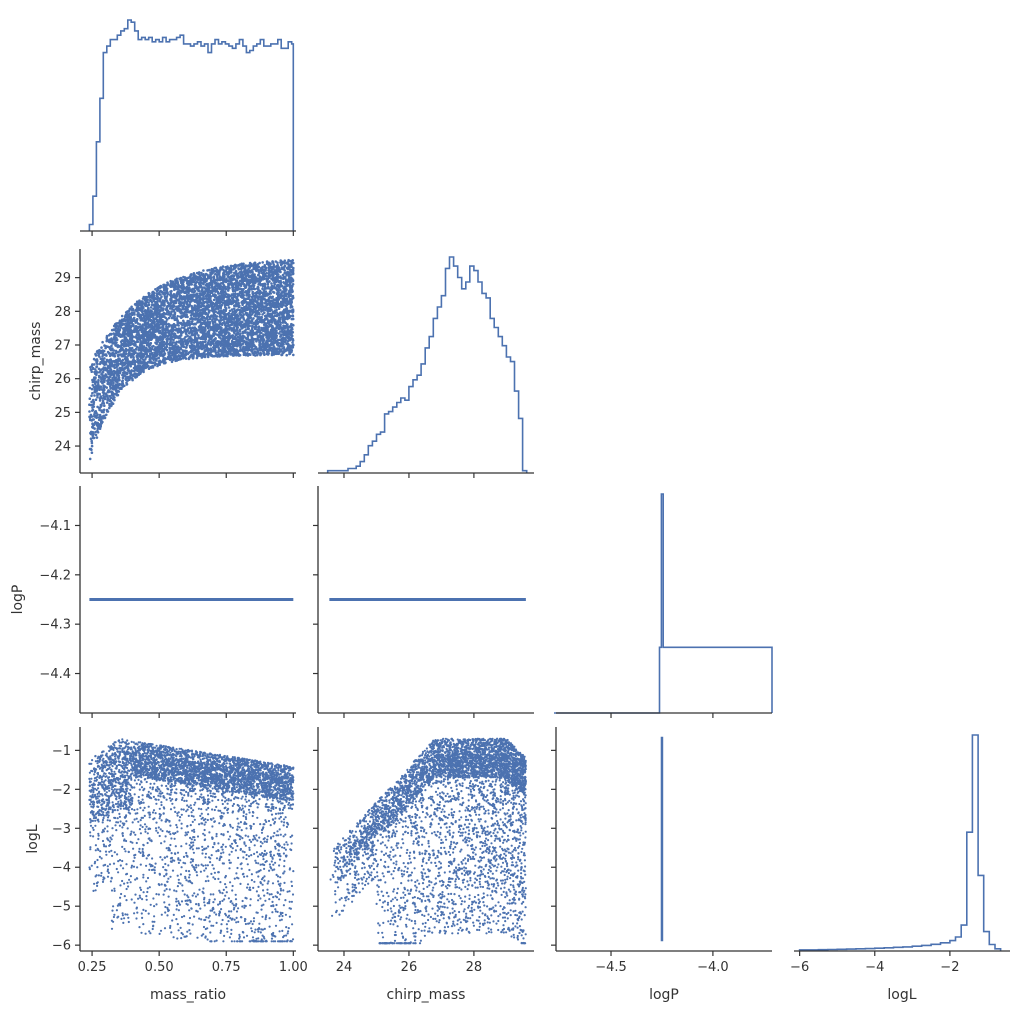 Image resolution: width=1019 pixels, height=1013 pixels. I want to click on hist-logP, so click(663, 603).